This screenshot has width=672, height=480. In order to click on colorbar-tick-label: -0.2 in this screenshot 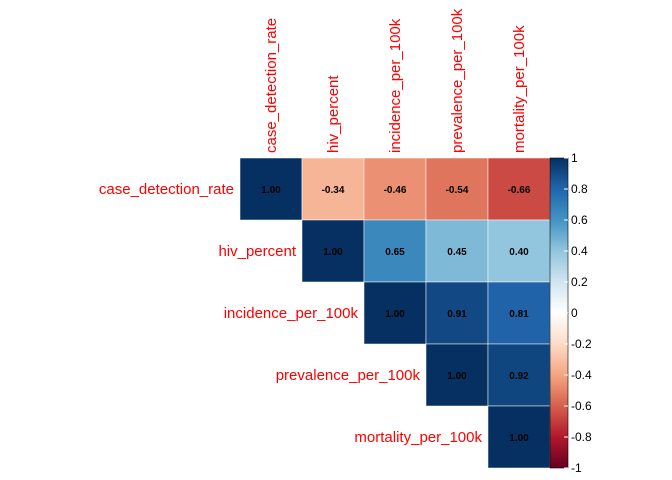, I will do `click(581, 344)`.